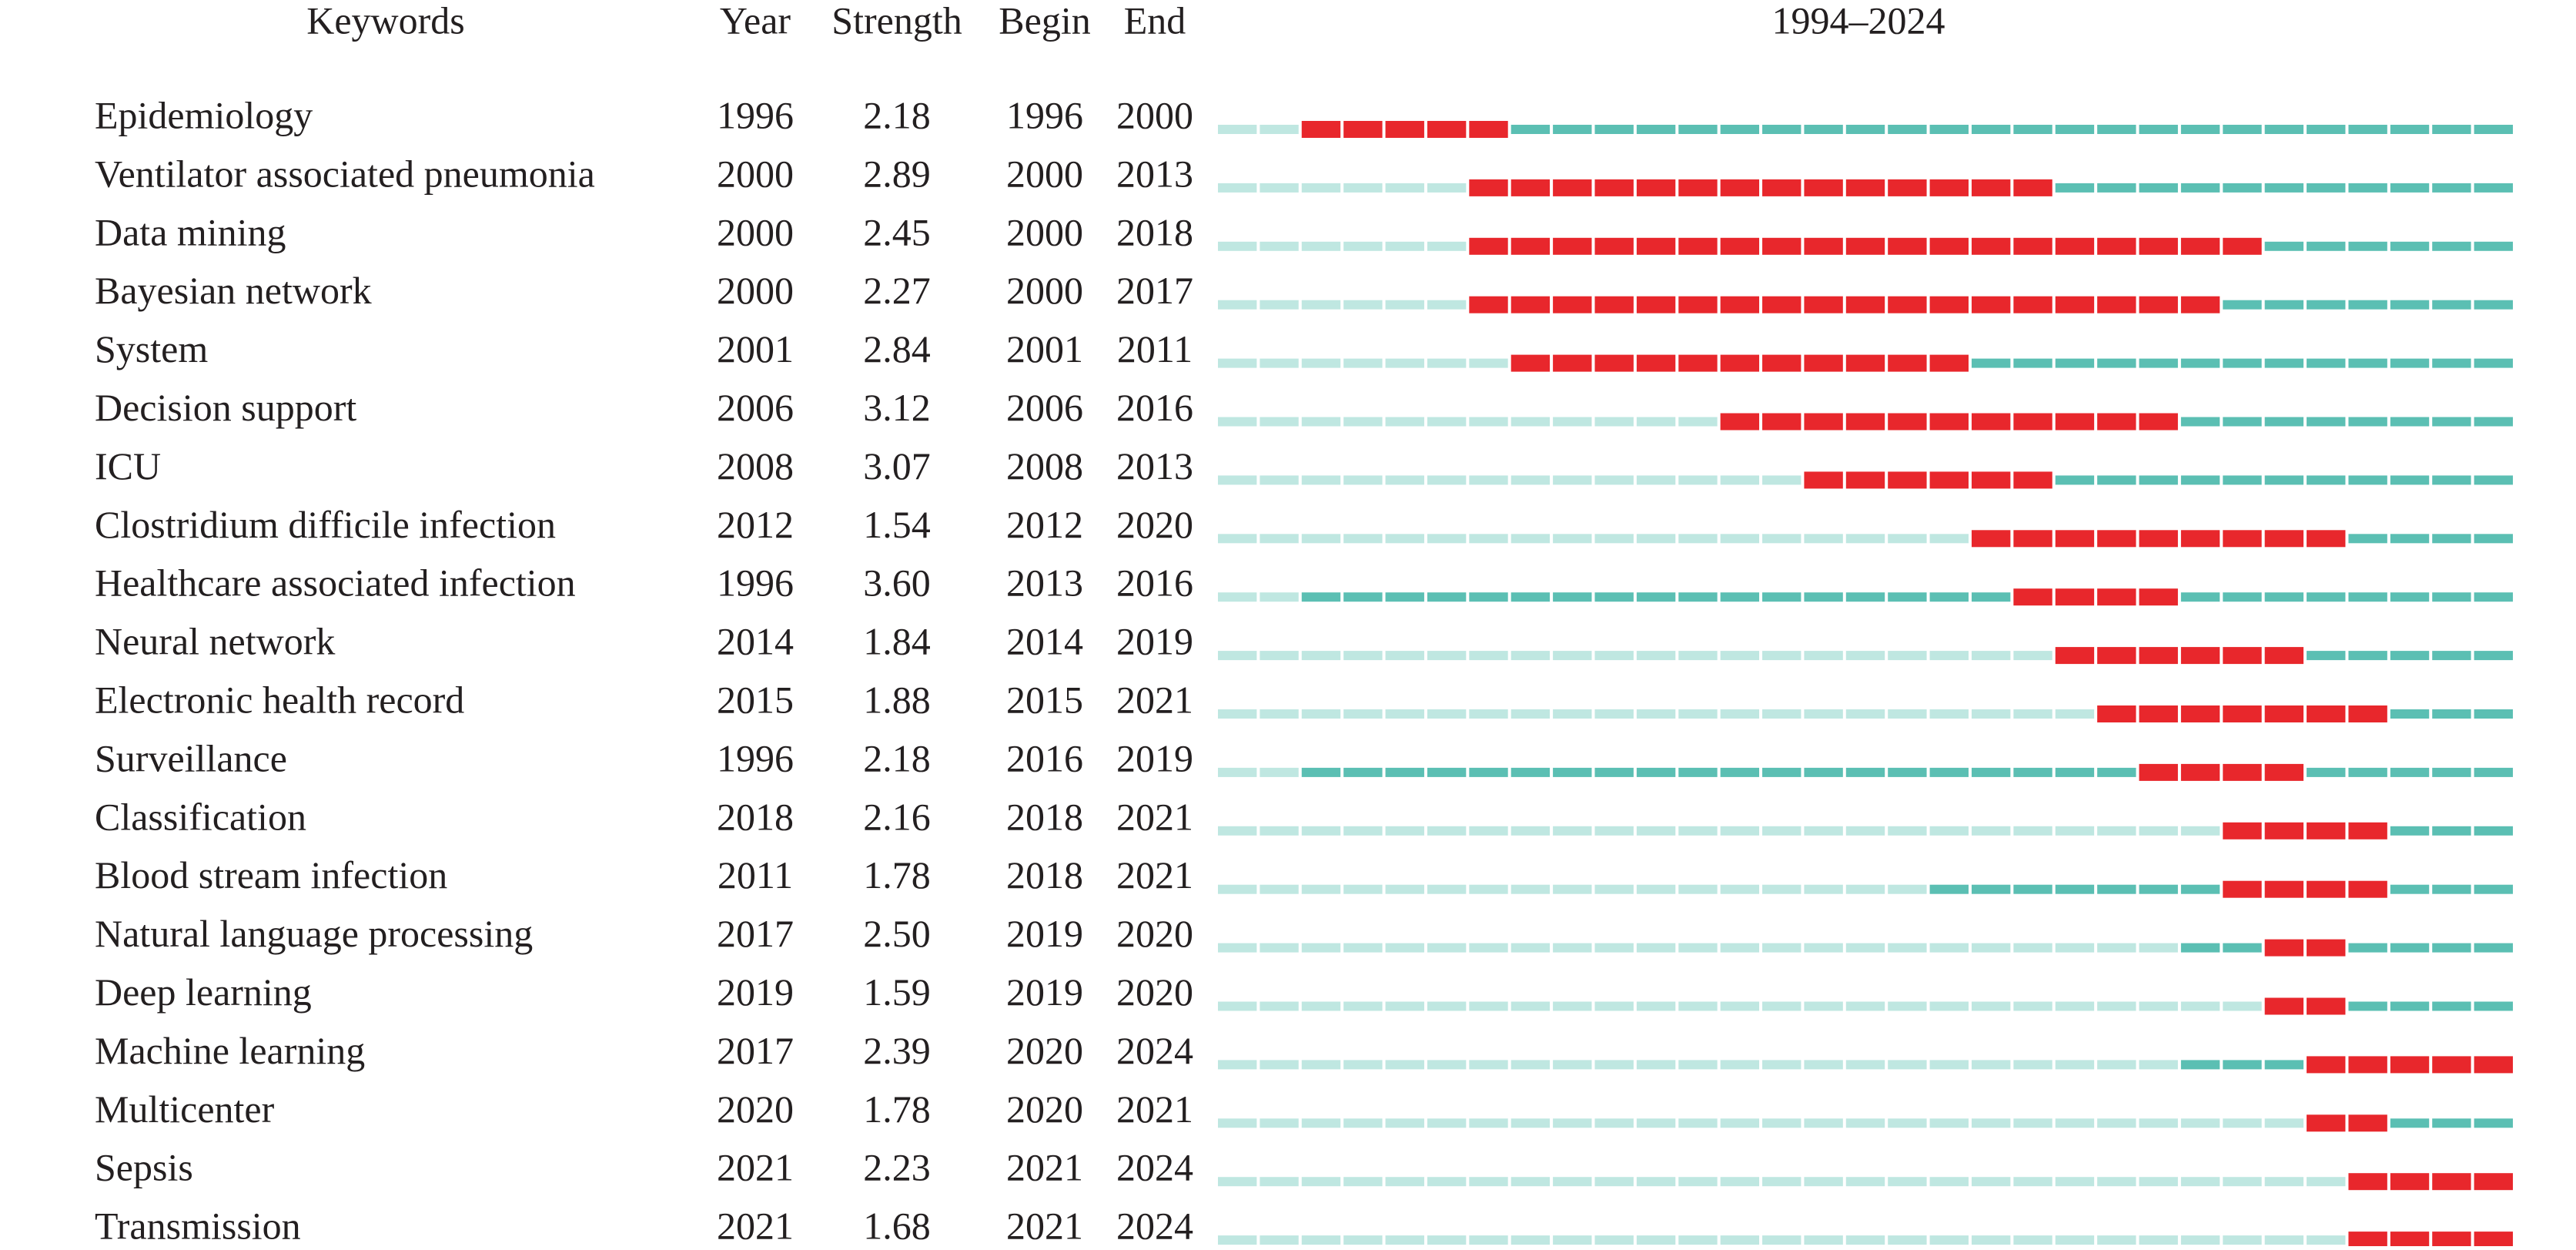  What do you see at coordinates (1154, 758) in the screenshot?
I see `end: 2019` at bounding box center [1154, 758].